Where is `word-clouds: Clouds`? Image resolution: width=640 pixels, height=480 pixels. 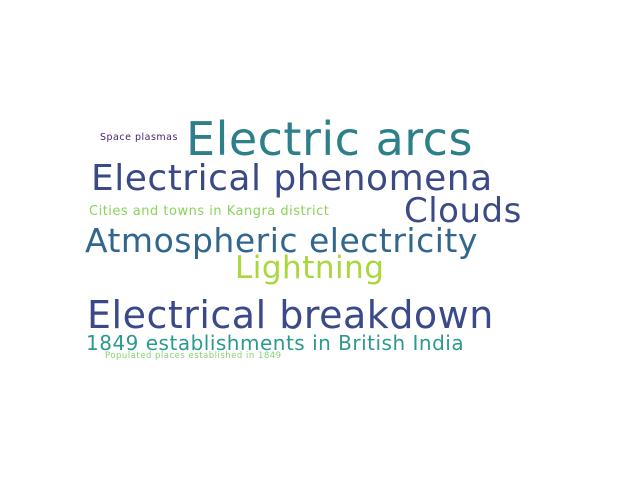 word-clouds: Clouds is located at coordinates (463, 211).